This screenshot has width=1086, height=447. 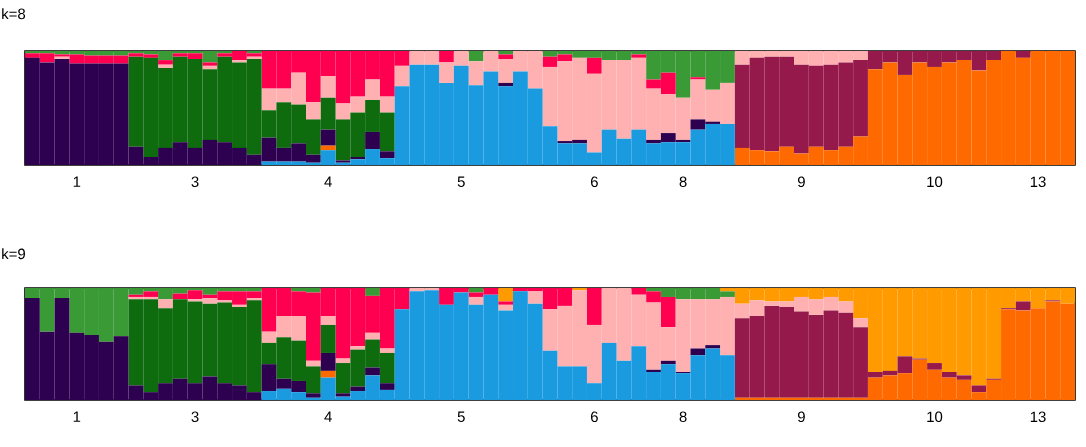 I want to click on chart-title: k=8, so click(x=14, y=14).